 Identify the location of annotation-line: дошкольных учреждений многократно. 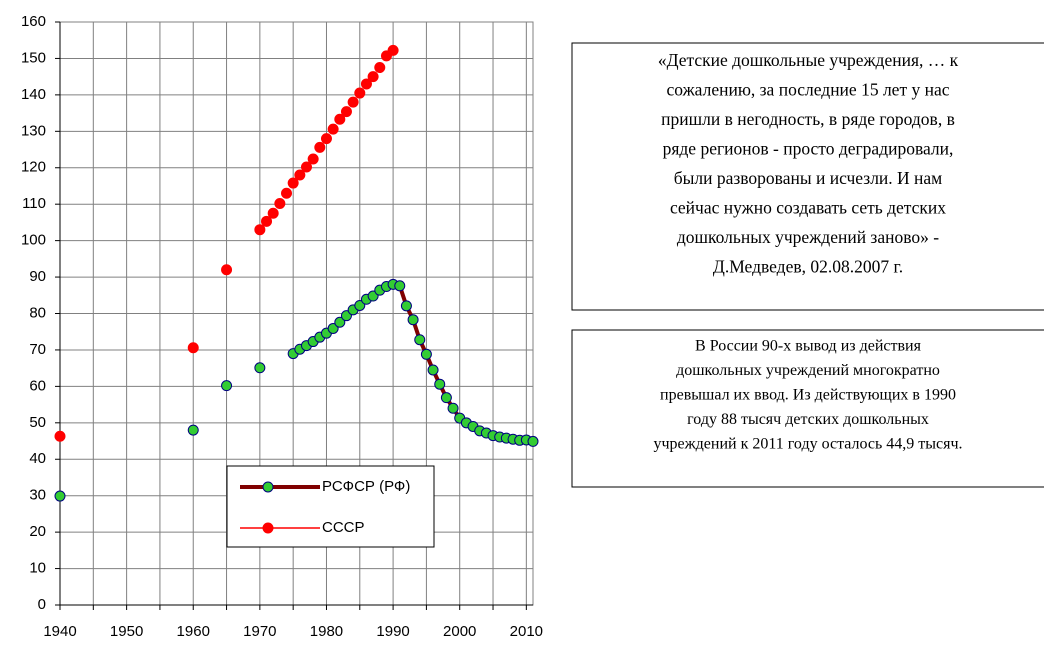
(808, 370).